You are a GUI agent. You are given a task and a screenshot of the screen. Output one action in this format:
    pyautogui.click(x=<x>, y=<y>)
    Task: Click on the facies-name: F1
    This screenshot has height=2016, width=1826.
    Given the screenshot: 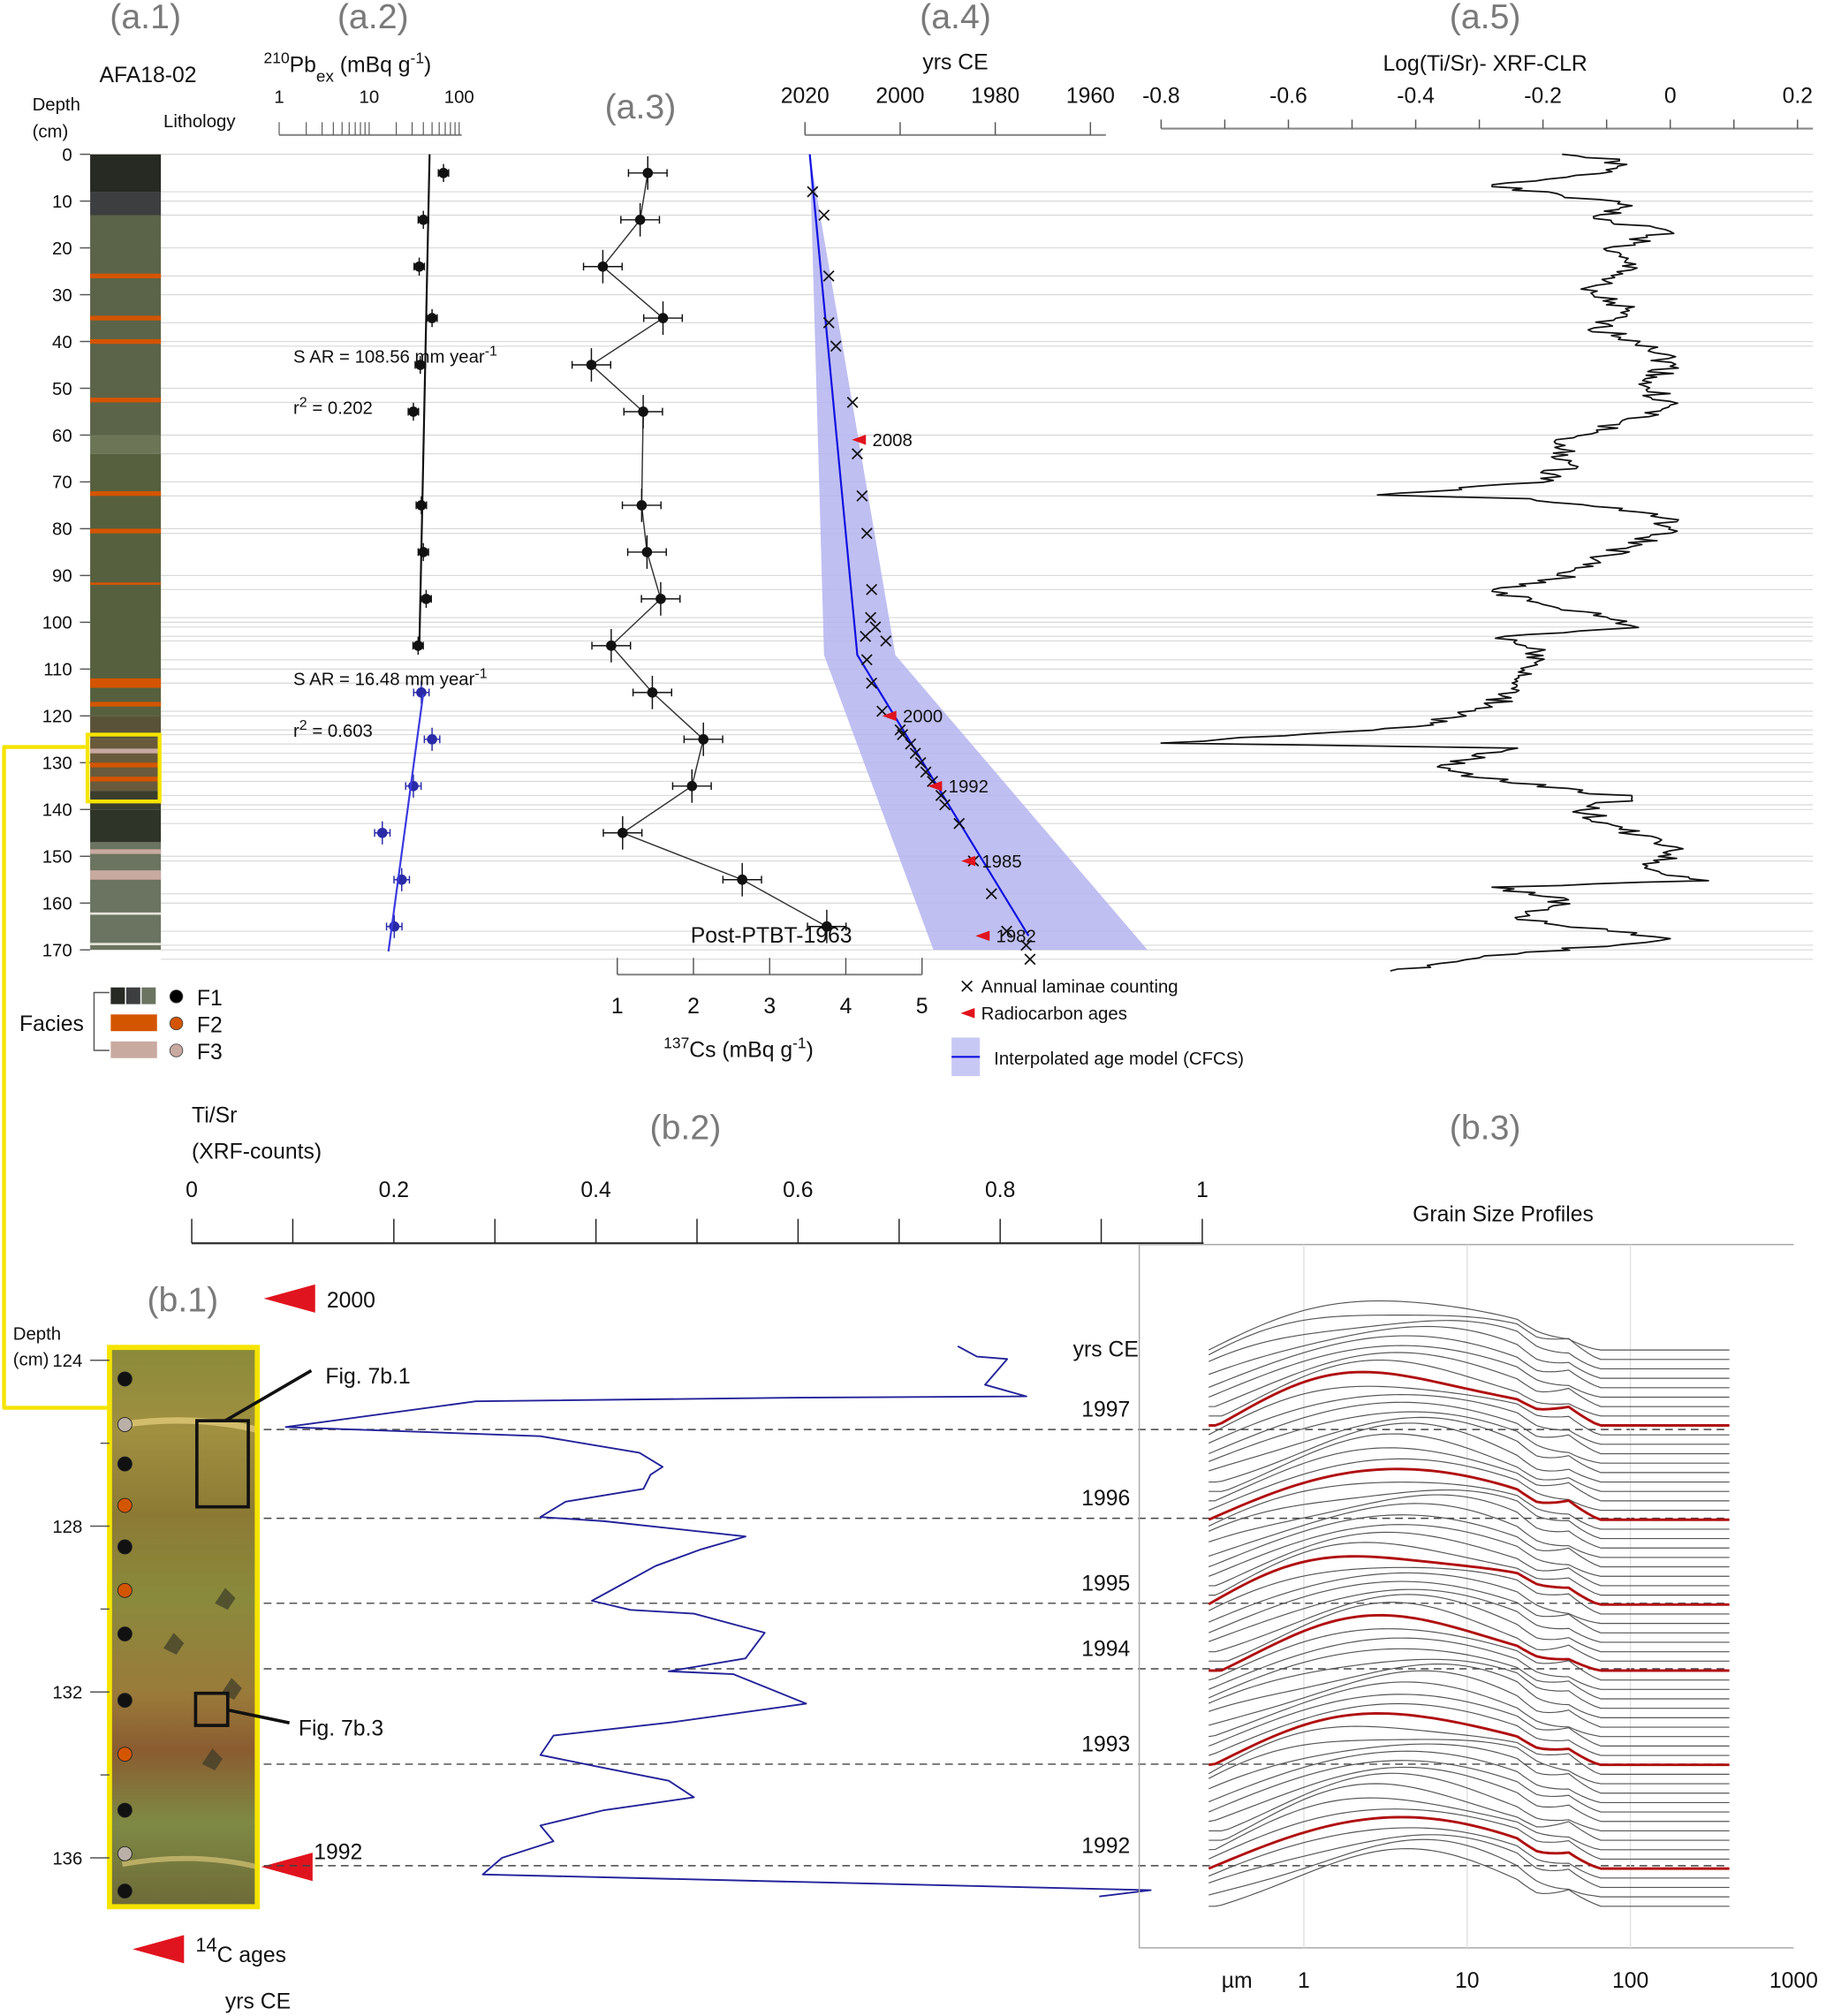 What is the action you would take?
    pyautogui.click(x=210, y=999)
    